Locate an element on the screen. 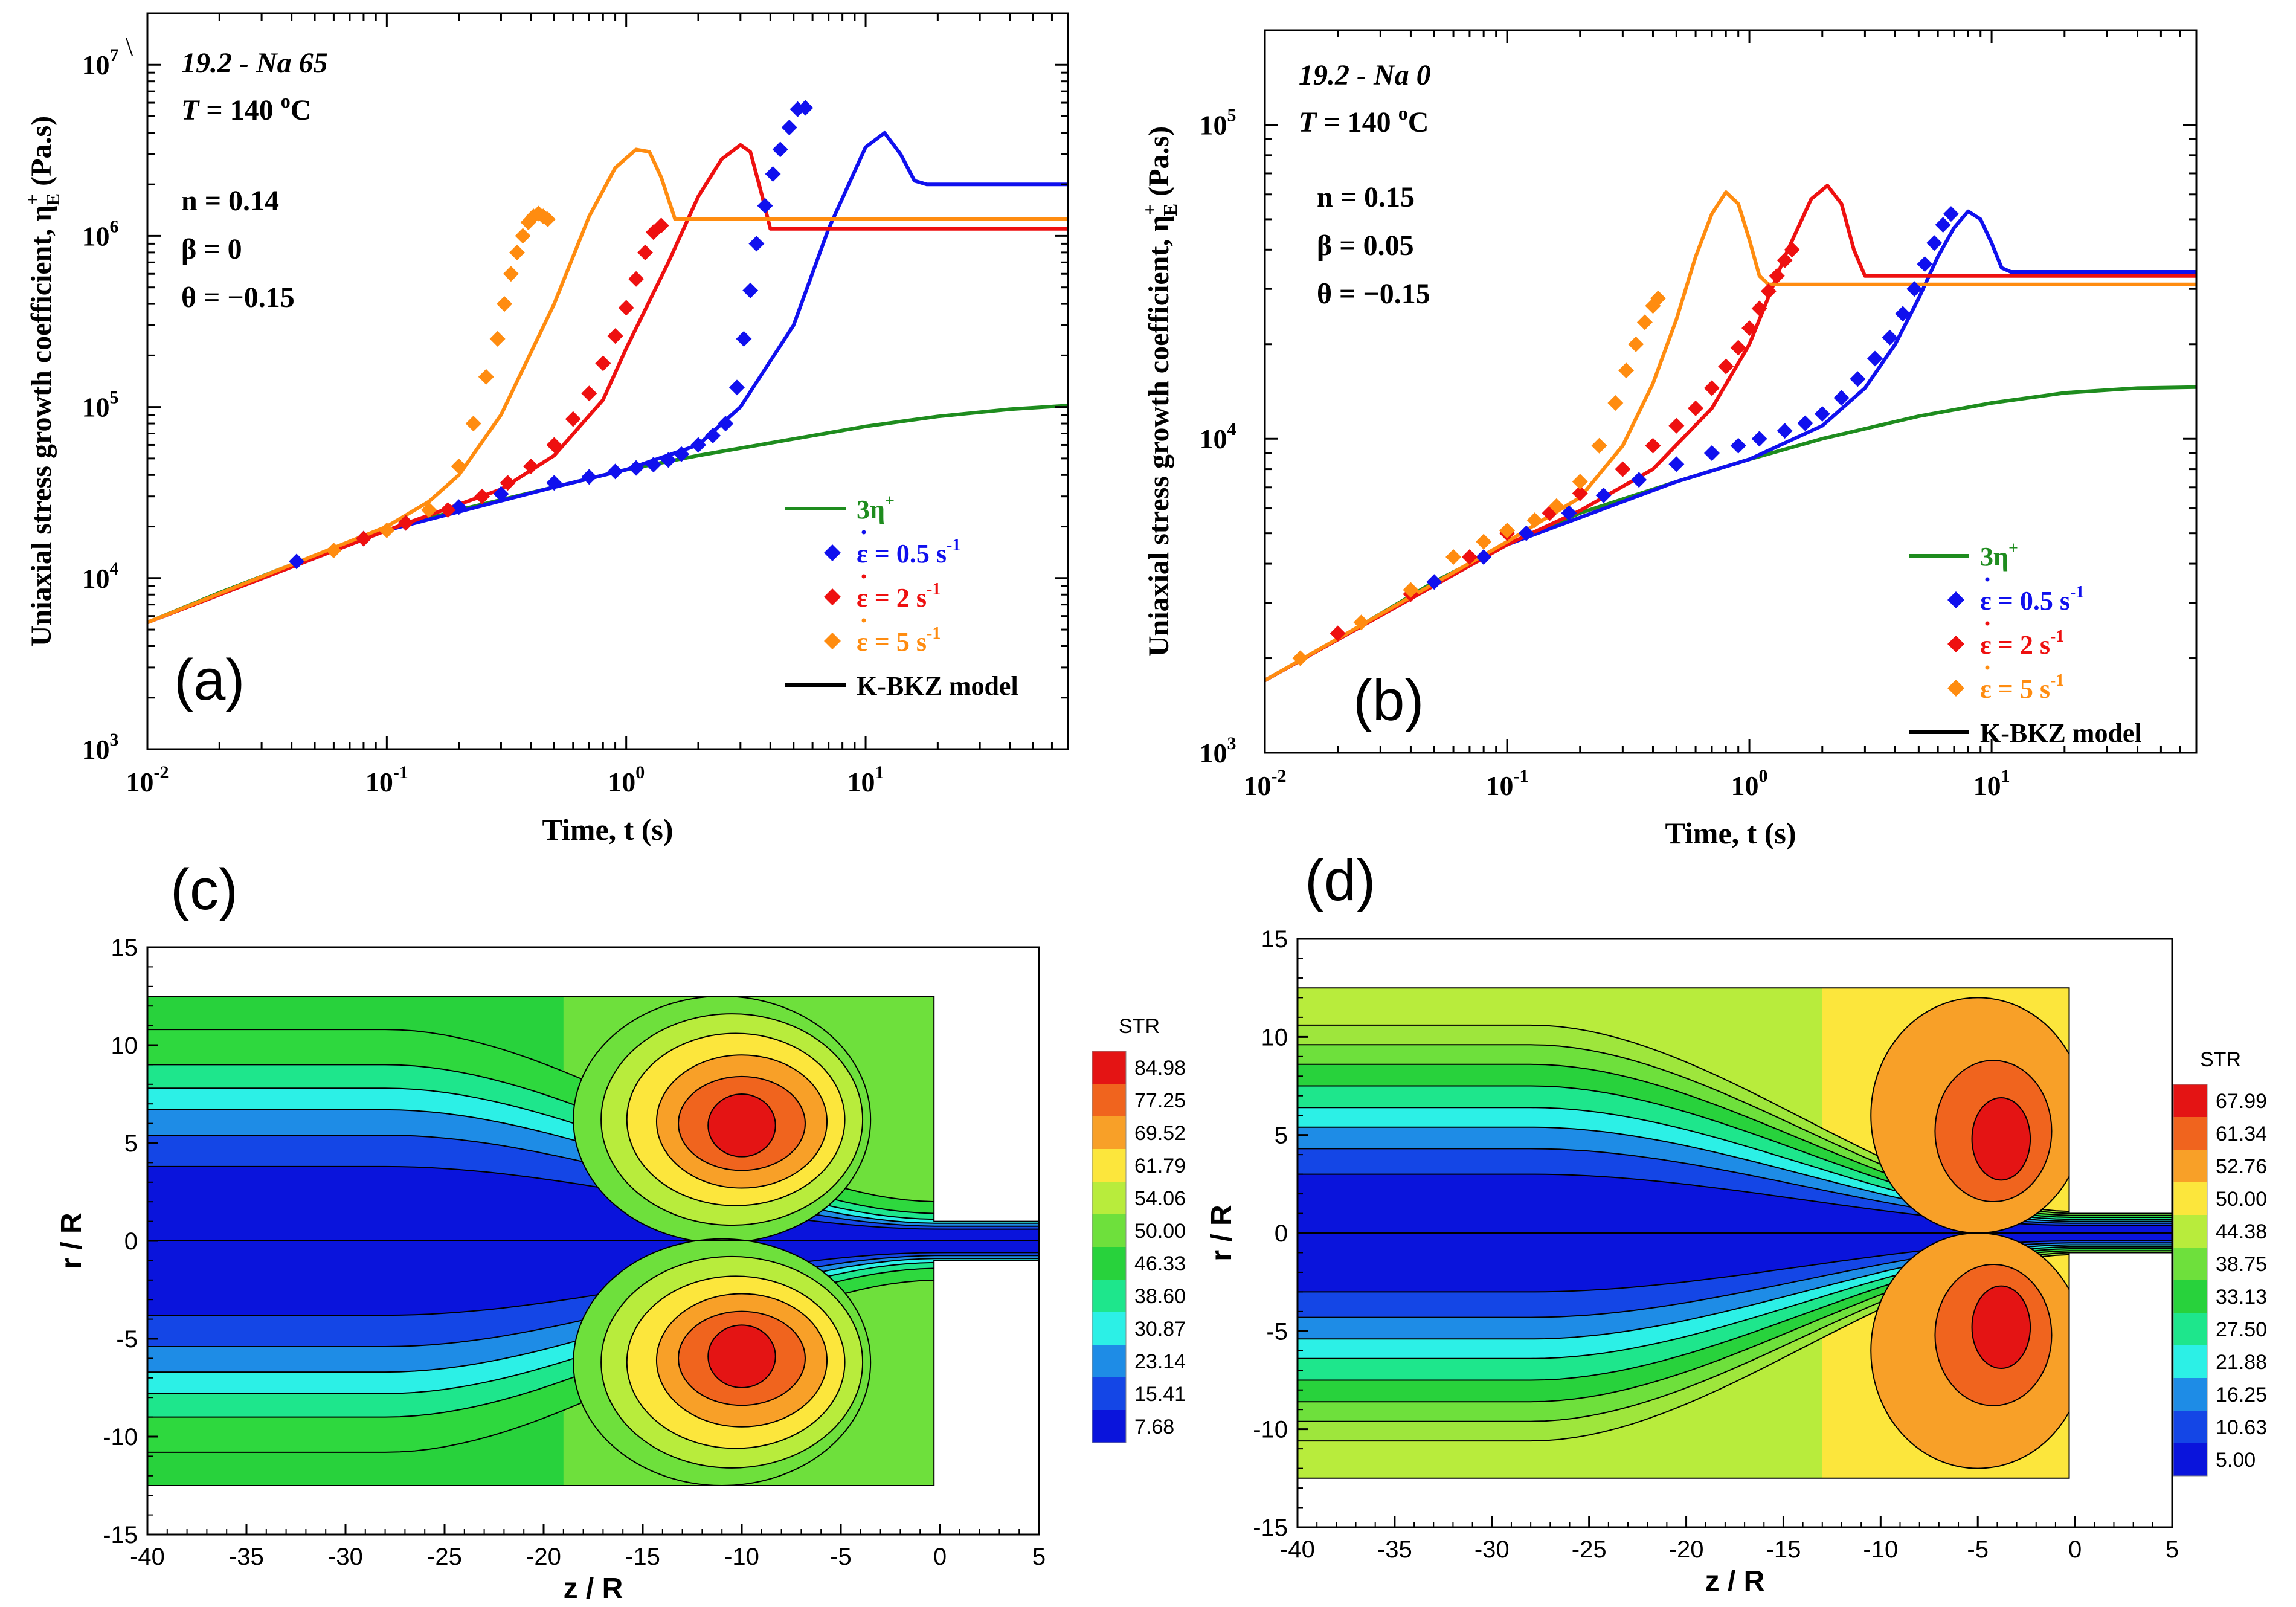 This screenshot has height=1607, width=2296. legend-label: ε = 0.5 s-1 is located at coordinates (2032, 599).